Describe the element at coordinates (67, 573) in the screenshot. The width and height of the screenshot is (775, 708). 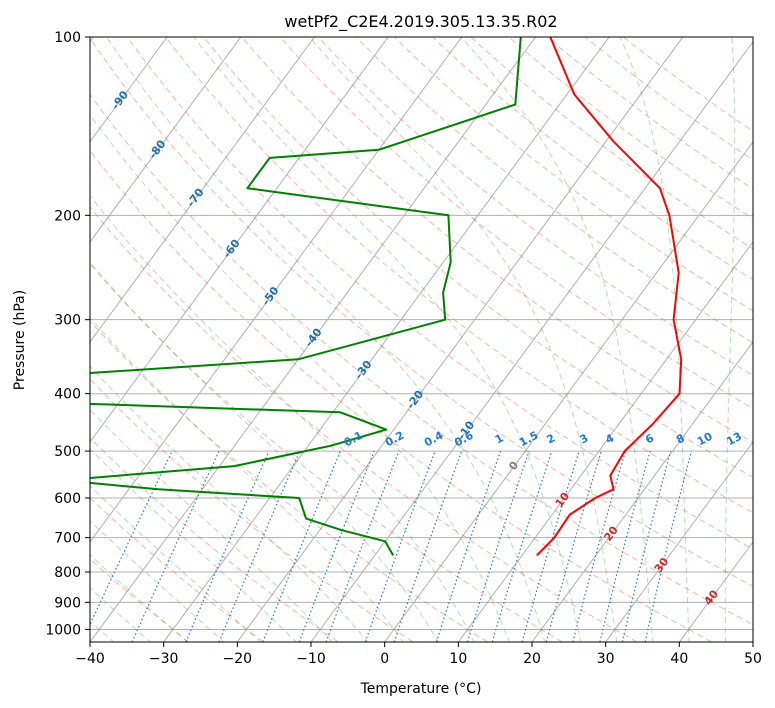
I see `y-tick-label: 800` at that location.